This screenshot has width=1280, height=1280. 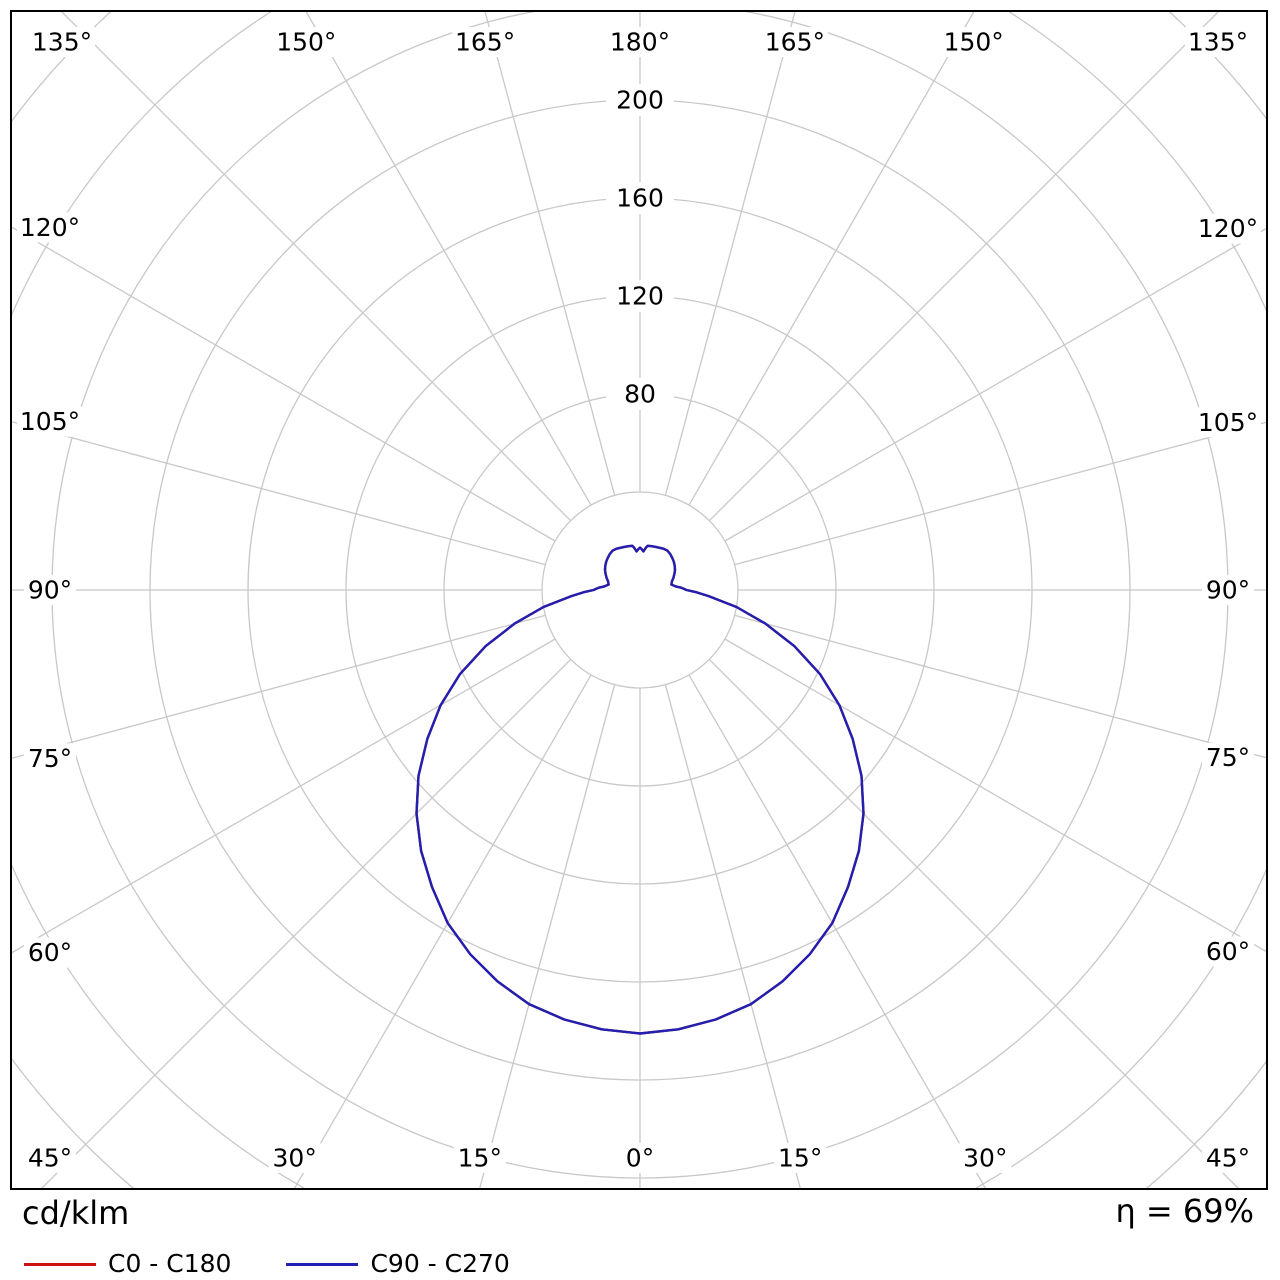 I want to click on legend-item-c90-c270: C90 - C270, so click(x=398, y=1263).